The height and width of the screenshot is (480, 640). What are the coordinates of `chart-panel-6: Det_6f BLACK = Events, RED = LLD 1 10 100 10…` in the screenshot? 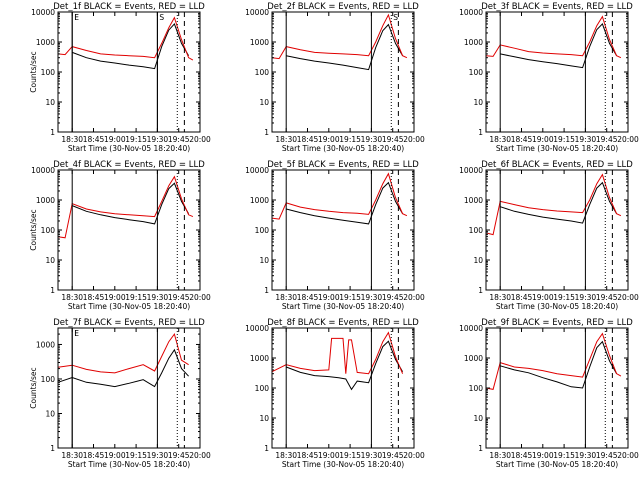 It's located at (549, 235).